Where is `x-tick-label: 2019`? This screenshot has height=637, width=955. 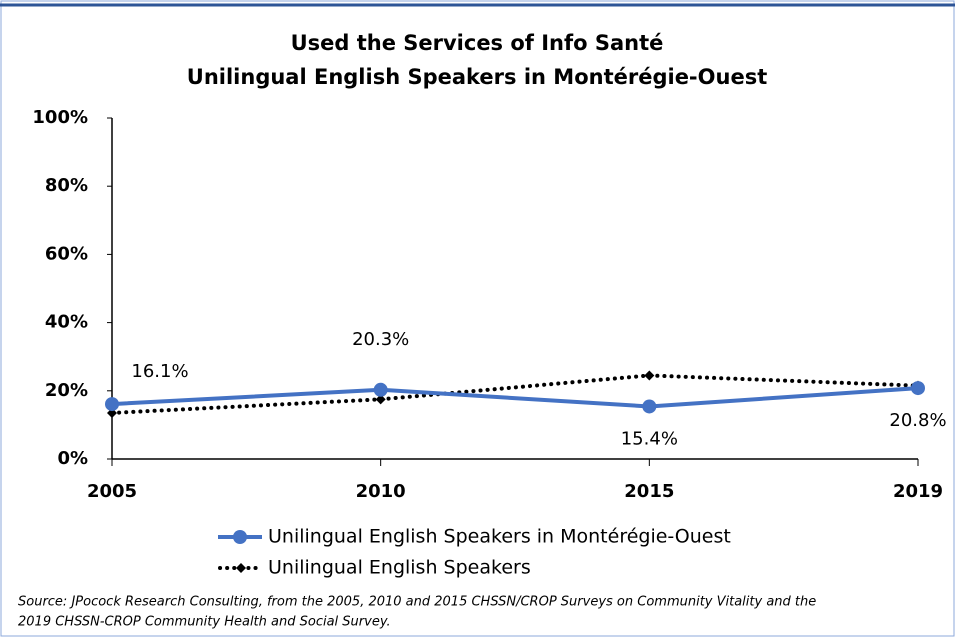 x-tick-label: 2019 is located at coordinates (918, 491).